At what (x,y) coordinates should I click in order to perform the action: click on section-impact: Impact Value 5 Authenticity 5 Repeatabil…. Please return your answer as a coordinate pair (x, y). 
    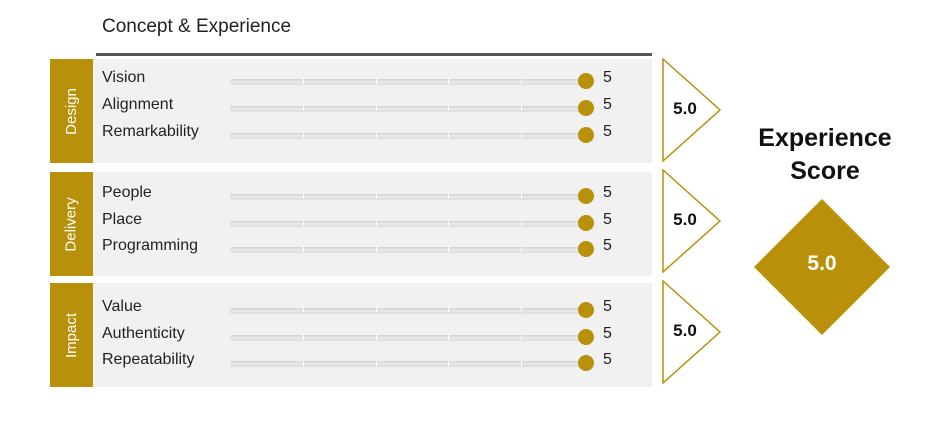
    Looking at the image, I should click on (351, 335).